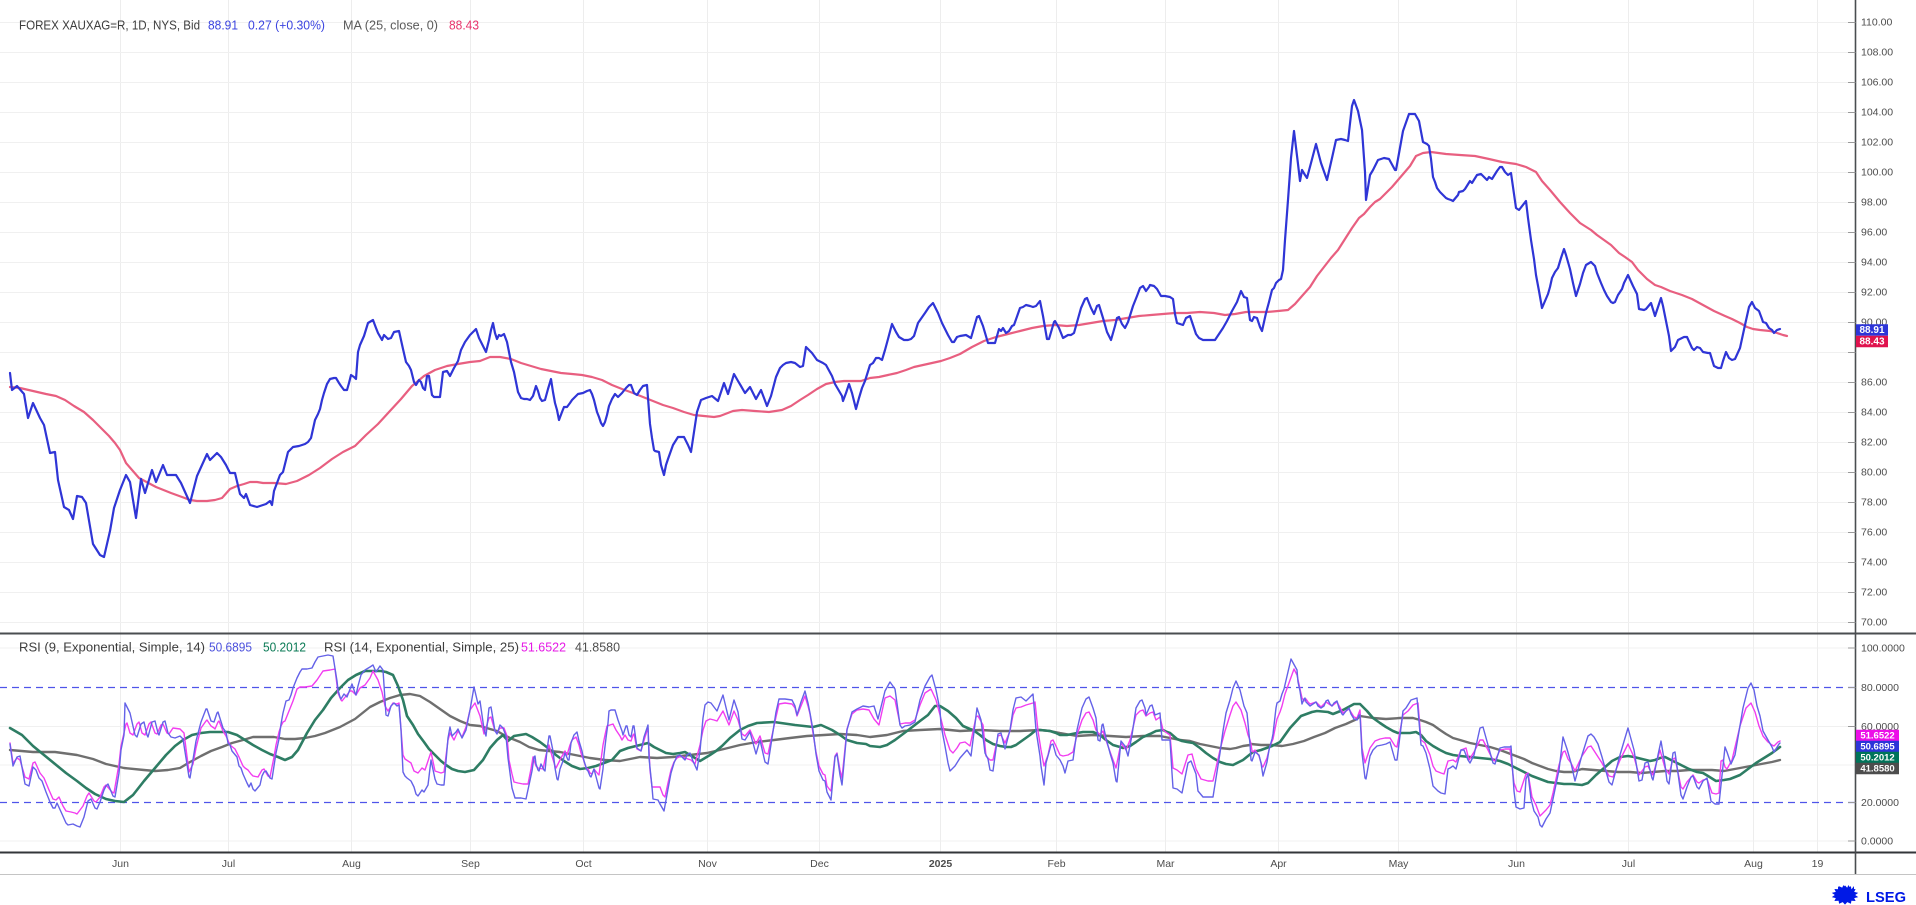 The image size is (1916, 905). I want to click on svg-text: Oct, so click(583, 864).